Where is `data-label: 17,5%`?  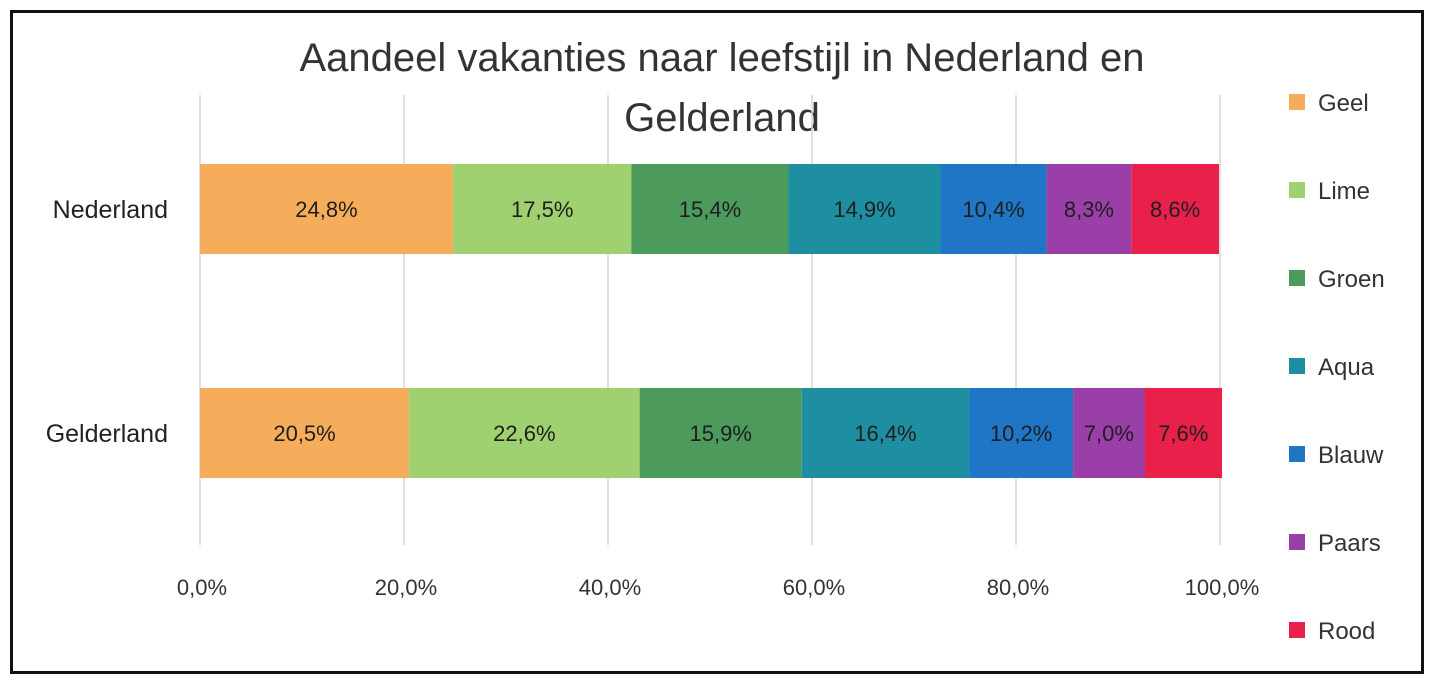 data-label: 17,5% is located at coordinates (542, 209).